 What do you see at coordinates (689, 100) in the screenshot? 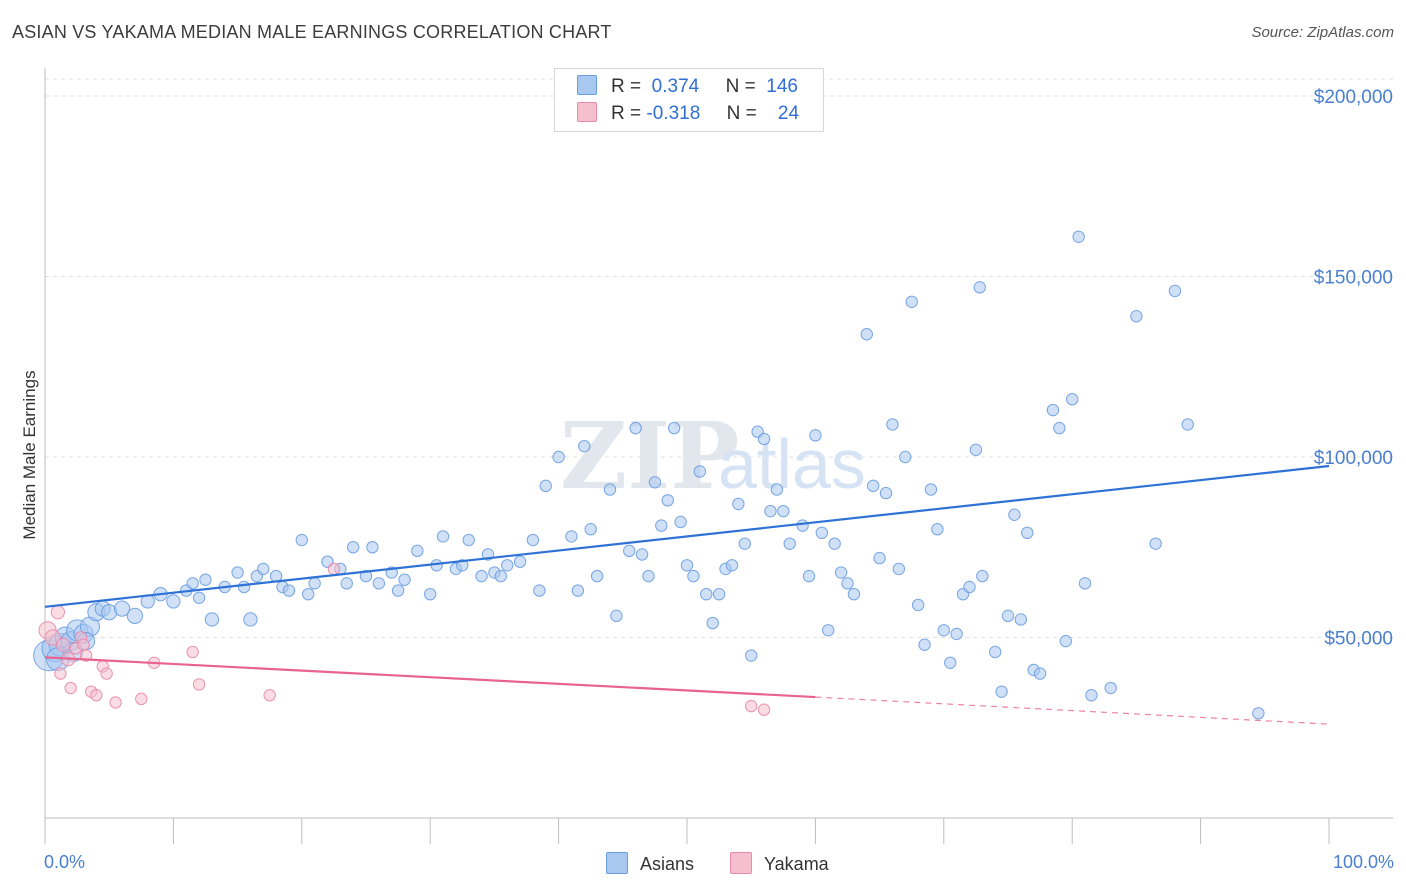
I see `stats-legend: R = 0.374 N = 146 R = -0.318 N = 24` at bounding box center [689, 100].